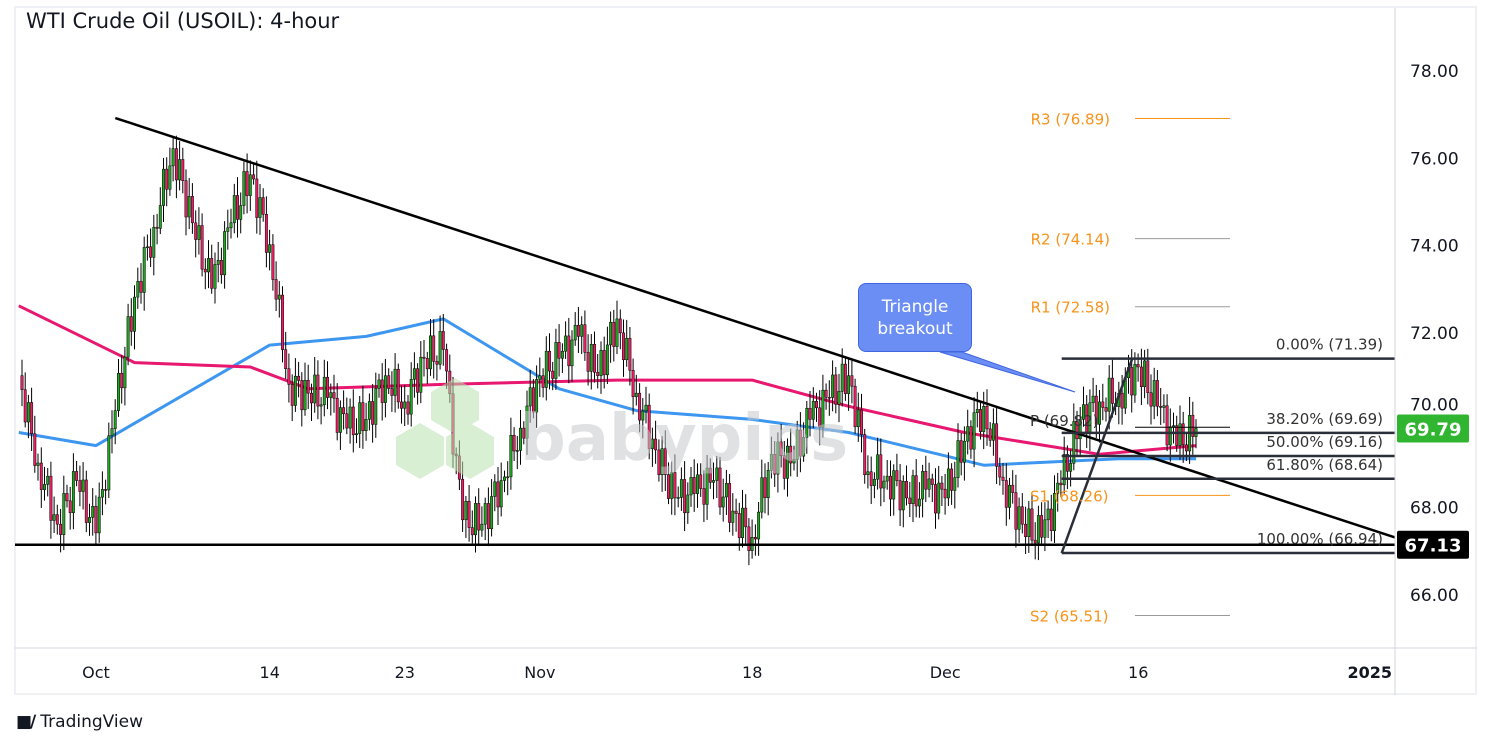  Describe the element at coordinates (1069, 496) in the screenshot. I see `pivot-label: S1 (68.26)` at that location.